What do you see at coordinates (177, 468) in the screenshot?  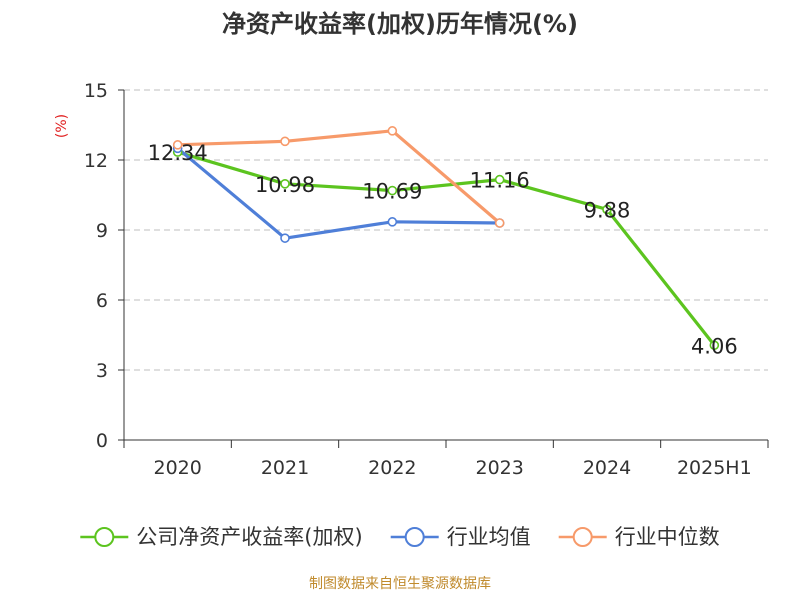 I see `x-tick-label: 2020` at bounding box center [177, 468].